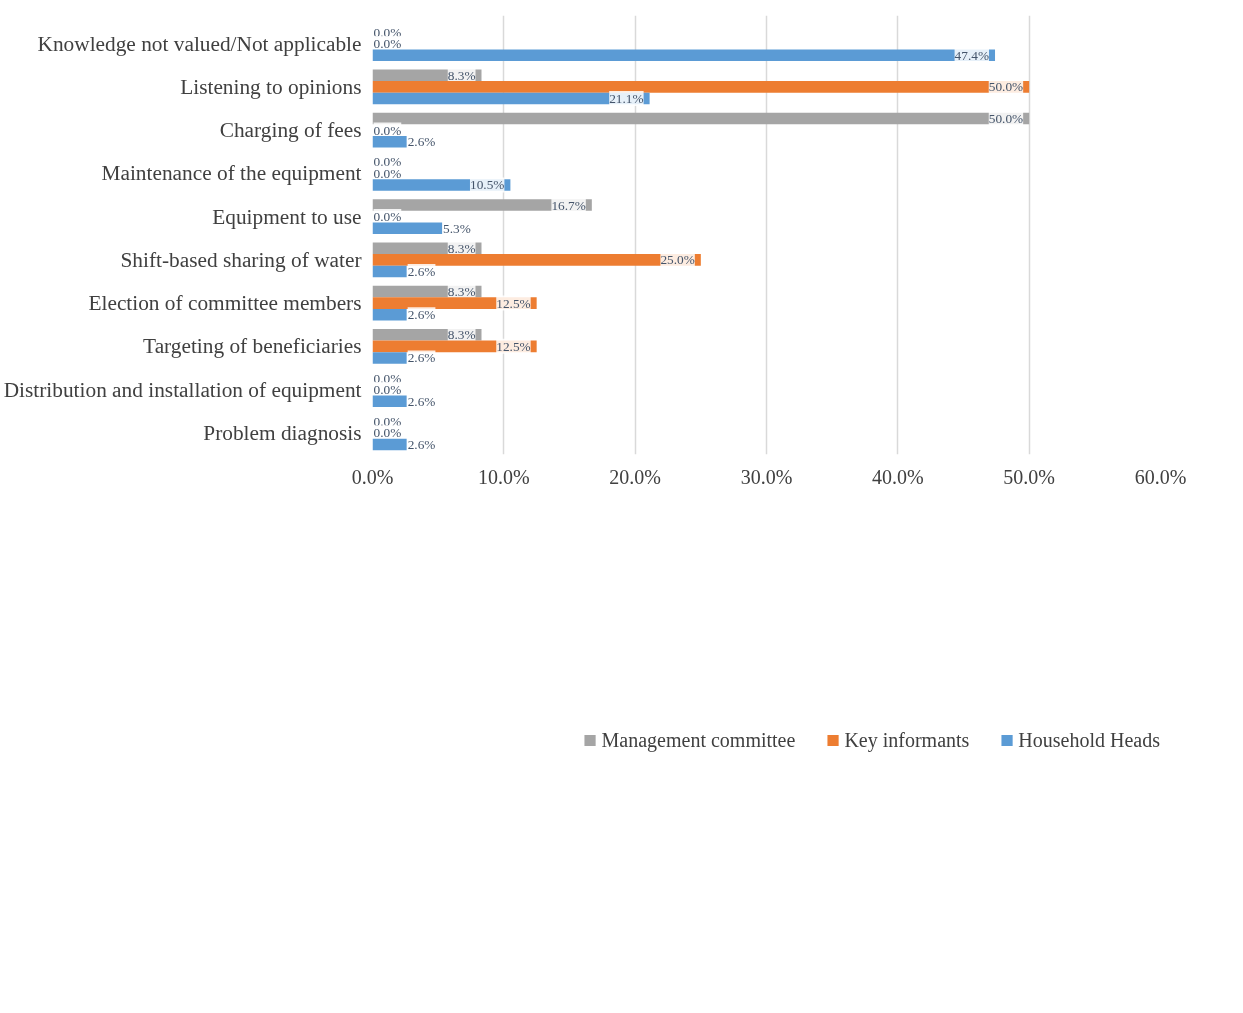 This screenshot has width=1243, height=1013. Describe the element at coordinates (1160, 476) in the screenshot. I see `x-tick-label: 60.0%` at that location.